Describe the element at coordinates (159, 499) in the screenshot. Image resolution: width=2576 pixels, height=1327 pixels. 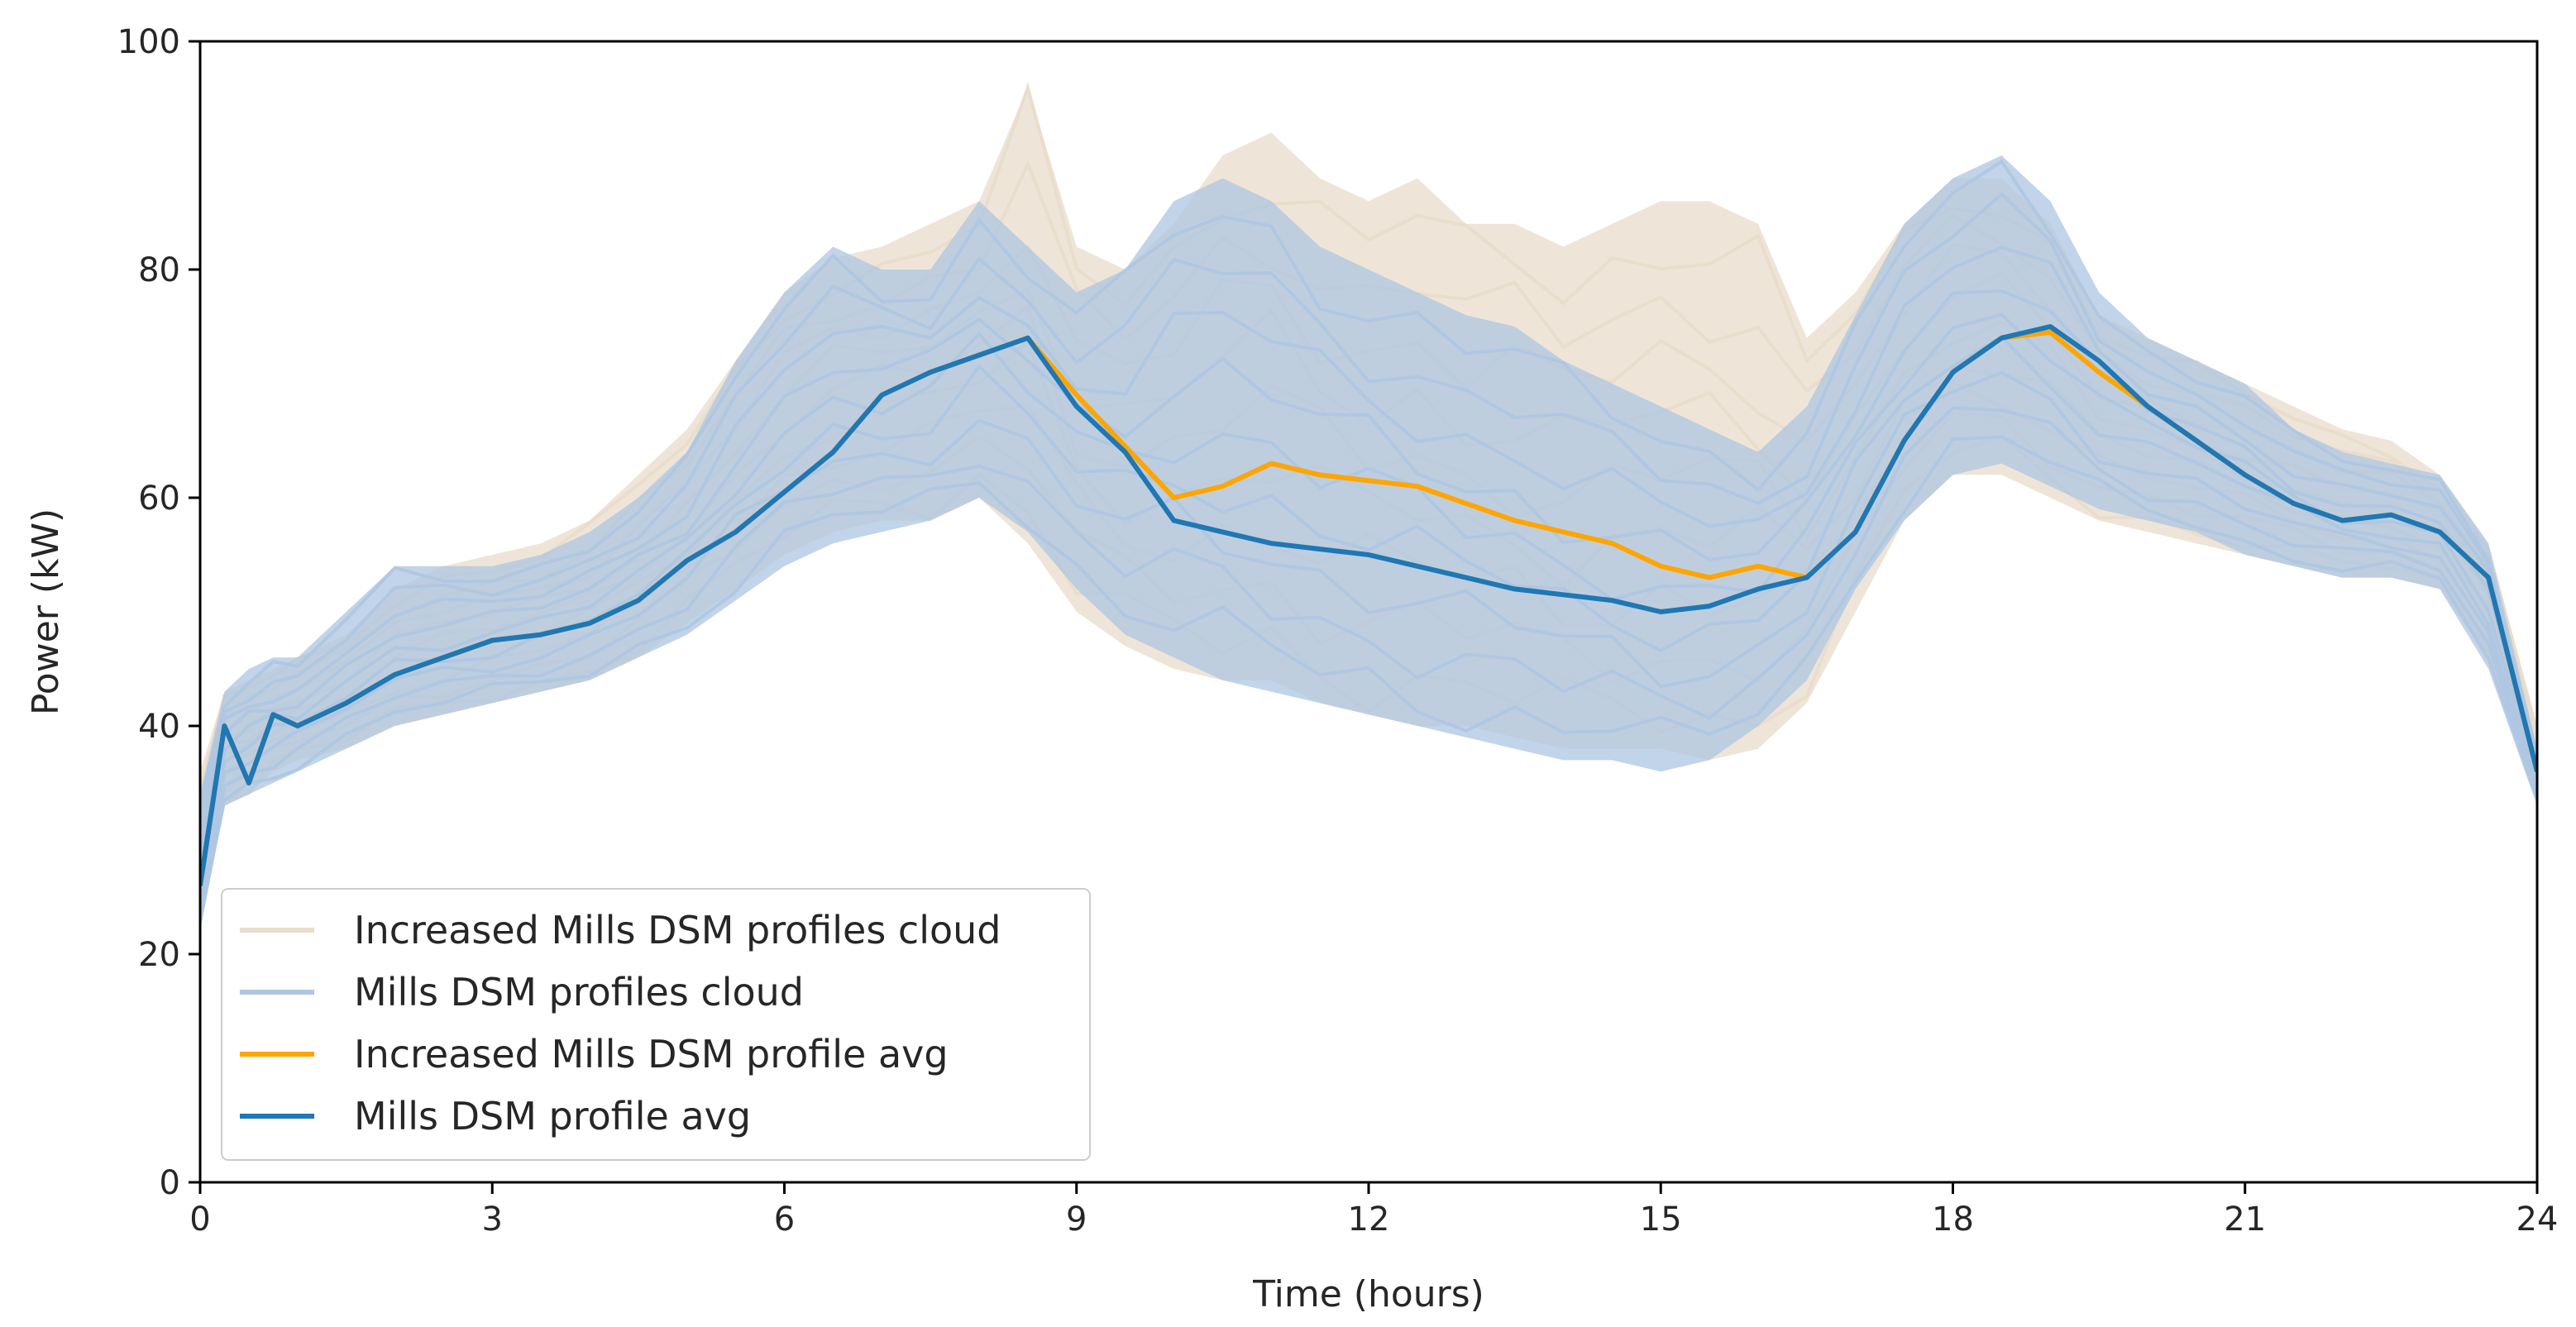
I see `y-tick-label: 60` at that location.